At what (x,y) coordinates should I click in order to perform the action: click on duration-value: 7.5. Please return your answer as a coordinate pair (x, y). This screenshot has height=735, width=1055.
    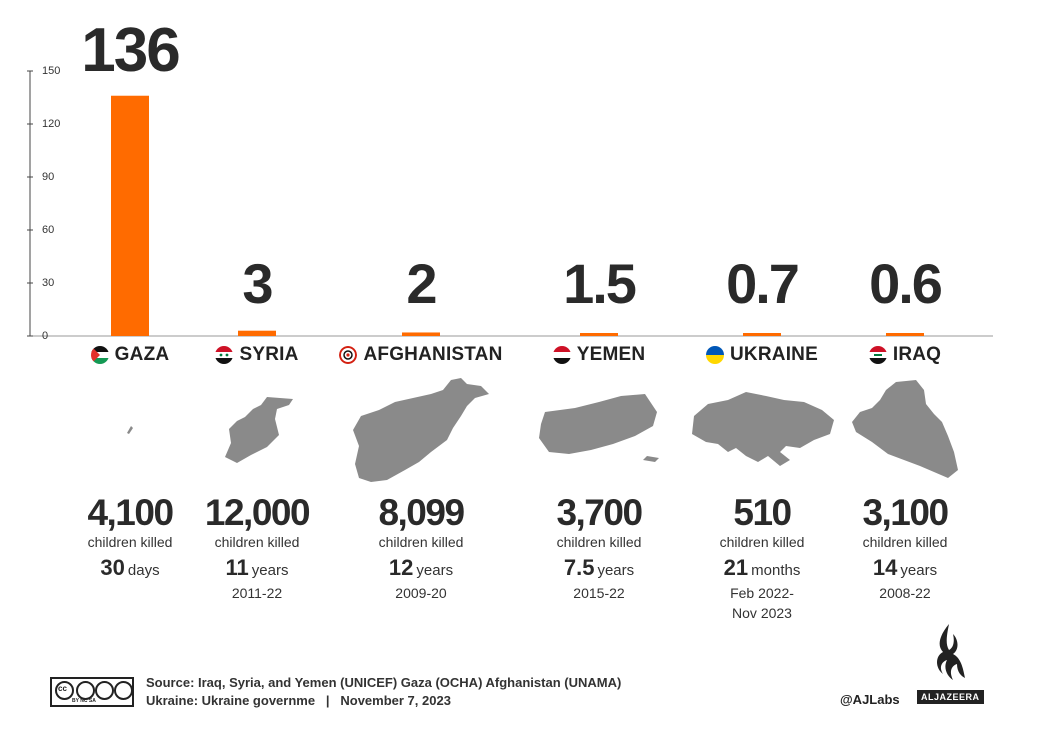
    Looking at the image, I should click on (579, 567).